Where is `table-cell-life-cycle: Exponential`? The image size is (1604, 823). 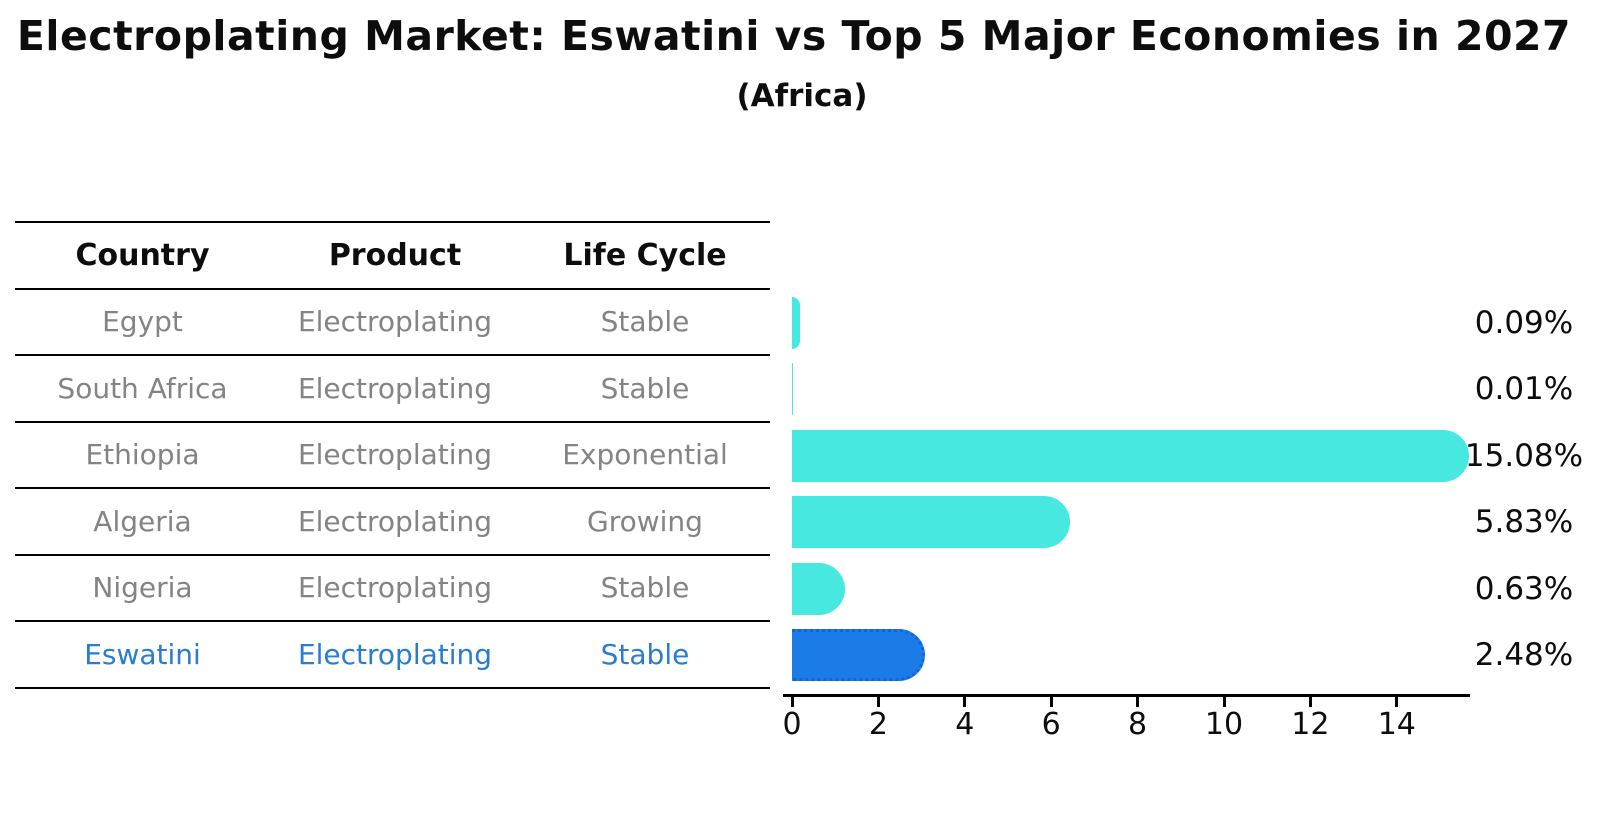
table-cell-life-cycle: Exponential is located at coordinates (645, 455).